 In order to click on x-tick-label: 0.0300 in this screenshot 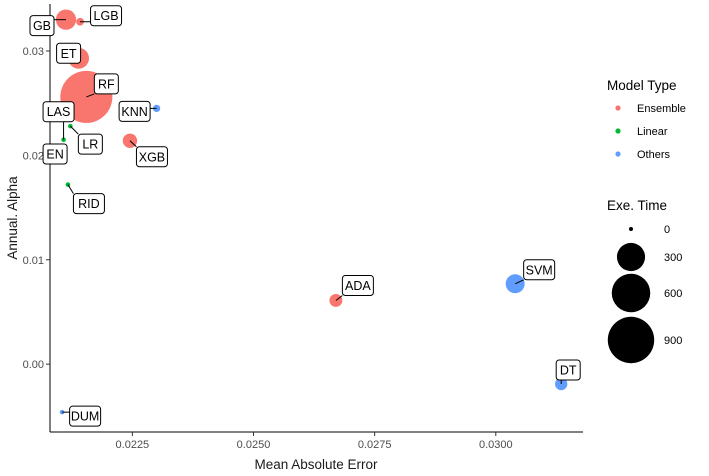, I will do `click(496, 445)`.